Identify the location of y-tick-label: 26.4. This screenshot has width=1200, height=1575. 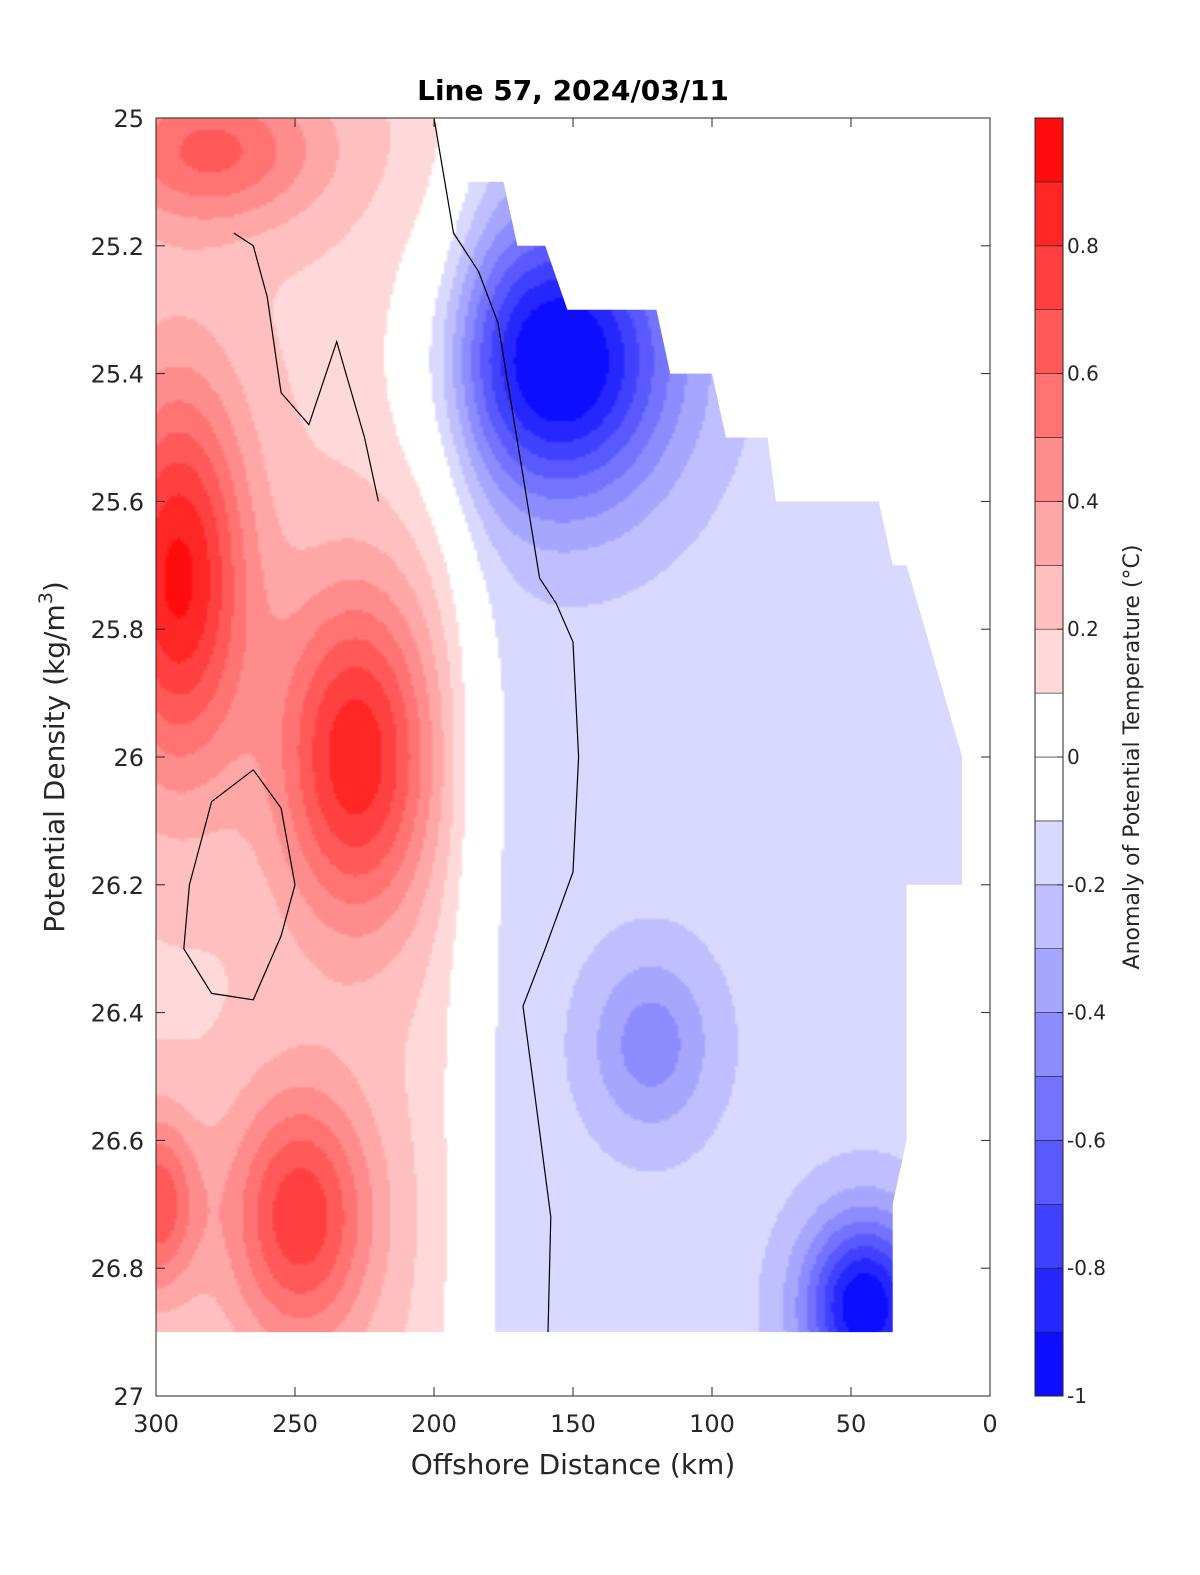
(117, 1014).